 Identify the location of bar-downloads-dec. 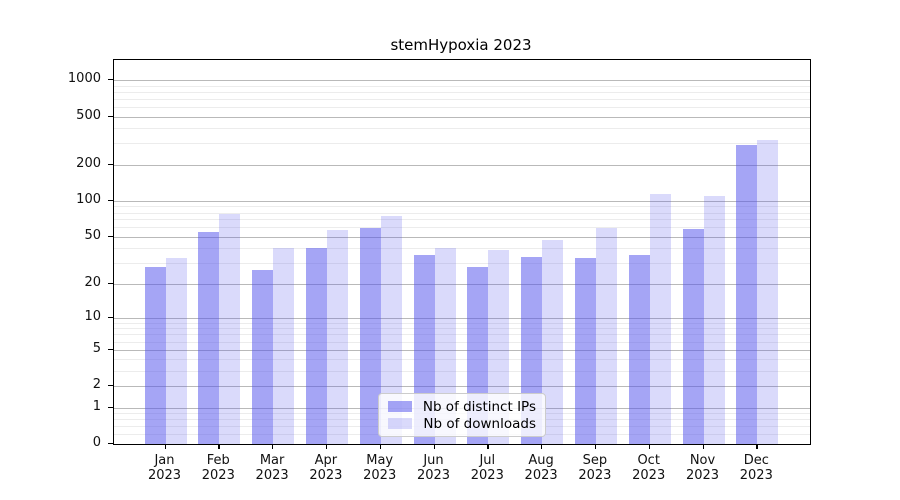
(768, 291).